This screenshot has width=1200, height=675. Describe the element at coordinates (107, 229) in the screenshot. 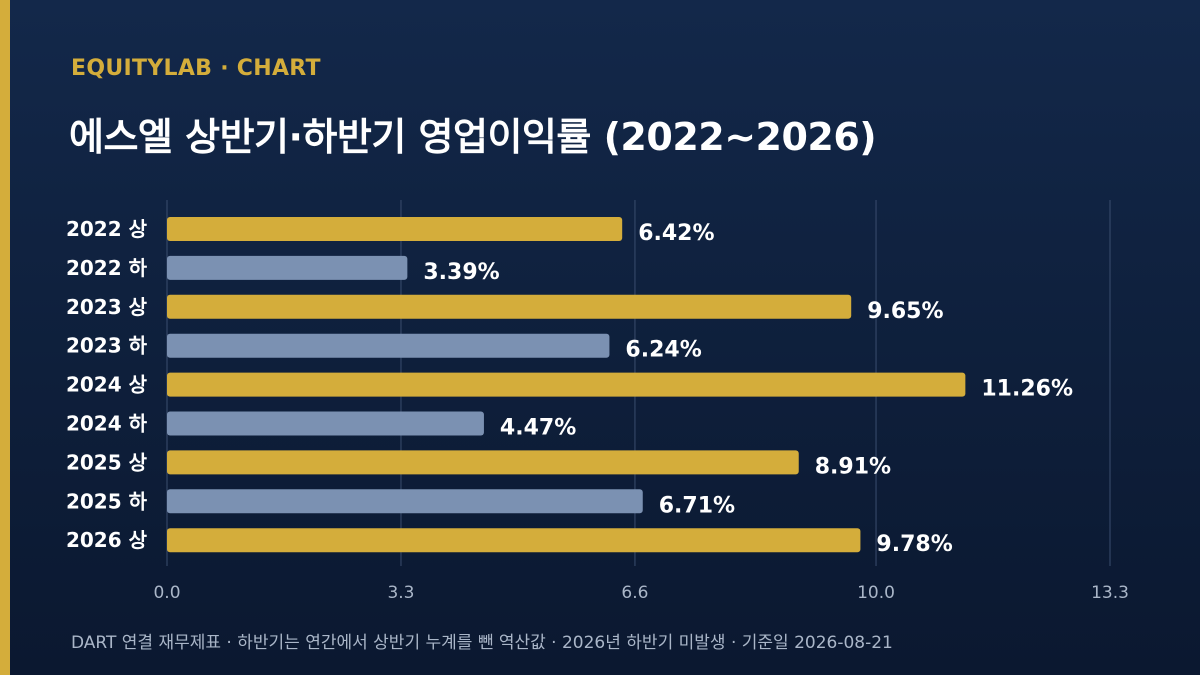

I see `category-label: 2022 상` at that location.